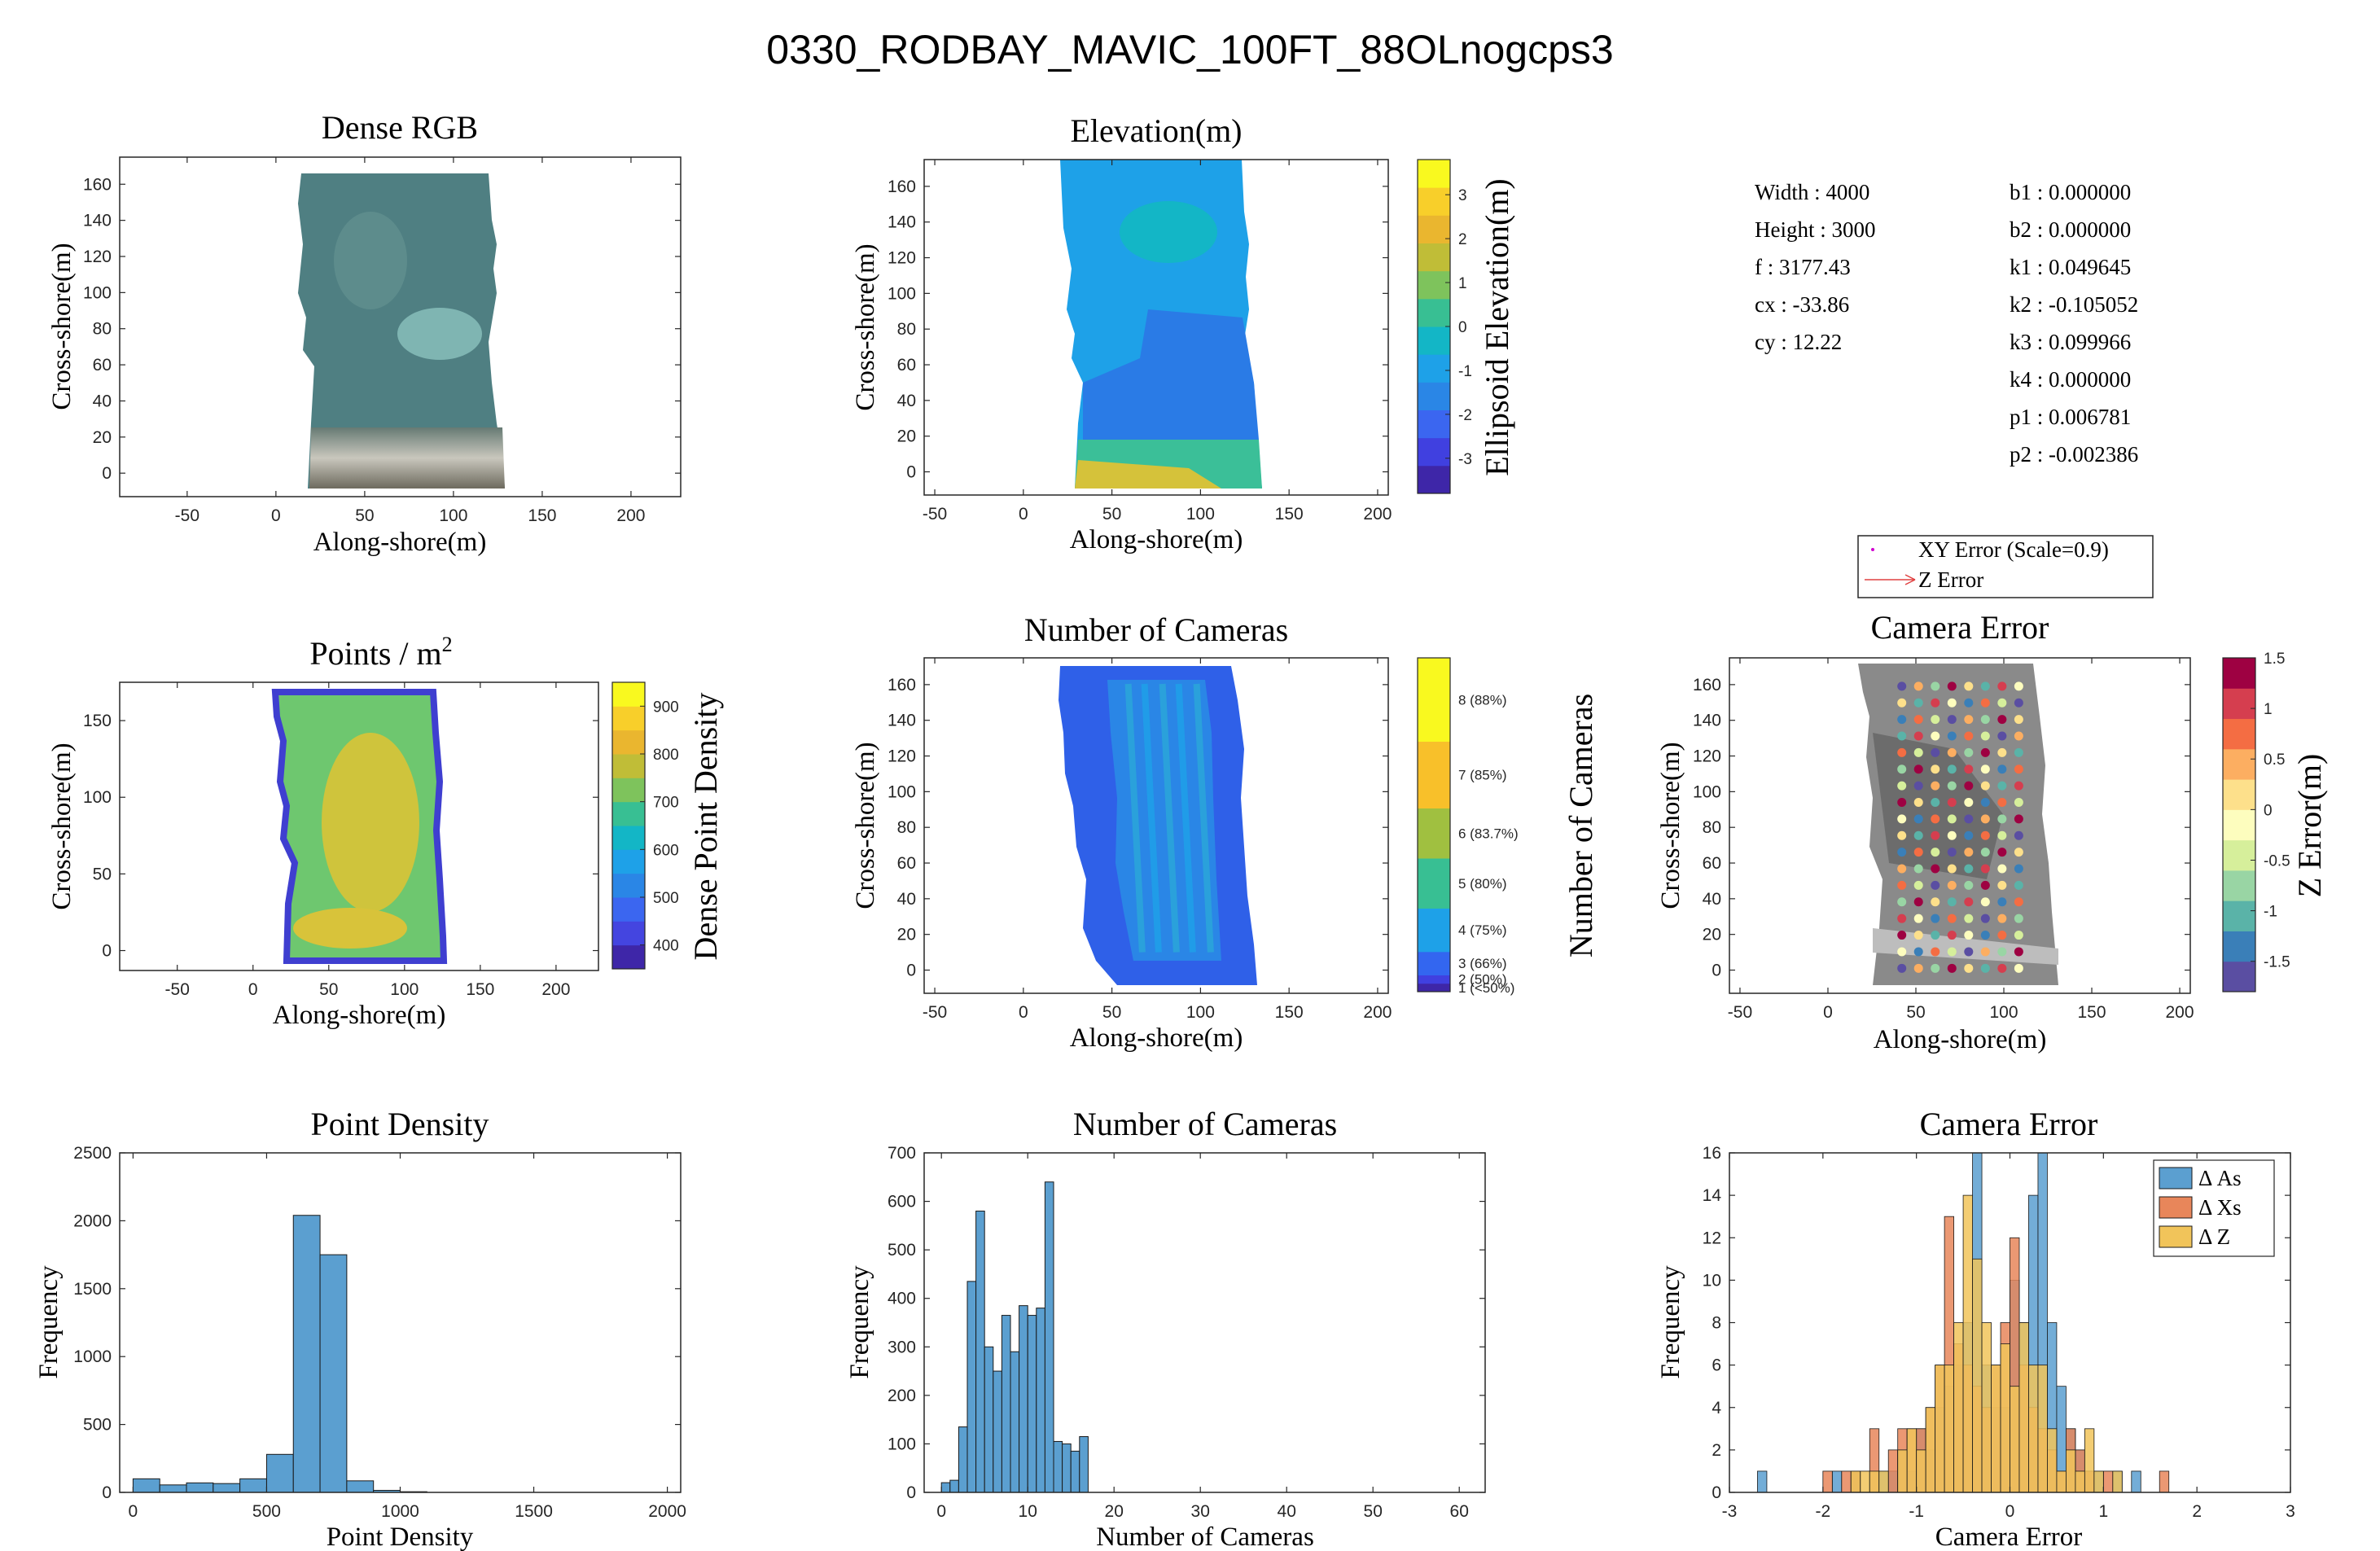 Image resolution: width=2380 pixels, height=1551 pixels. What do you see at coordinates (902, 1396) in the screenshot?
I see `number-of-cameras-hist-ytick-label: 200` at bounding box center [902, 1396].